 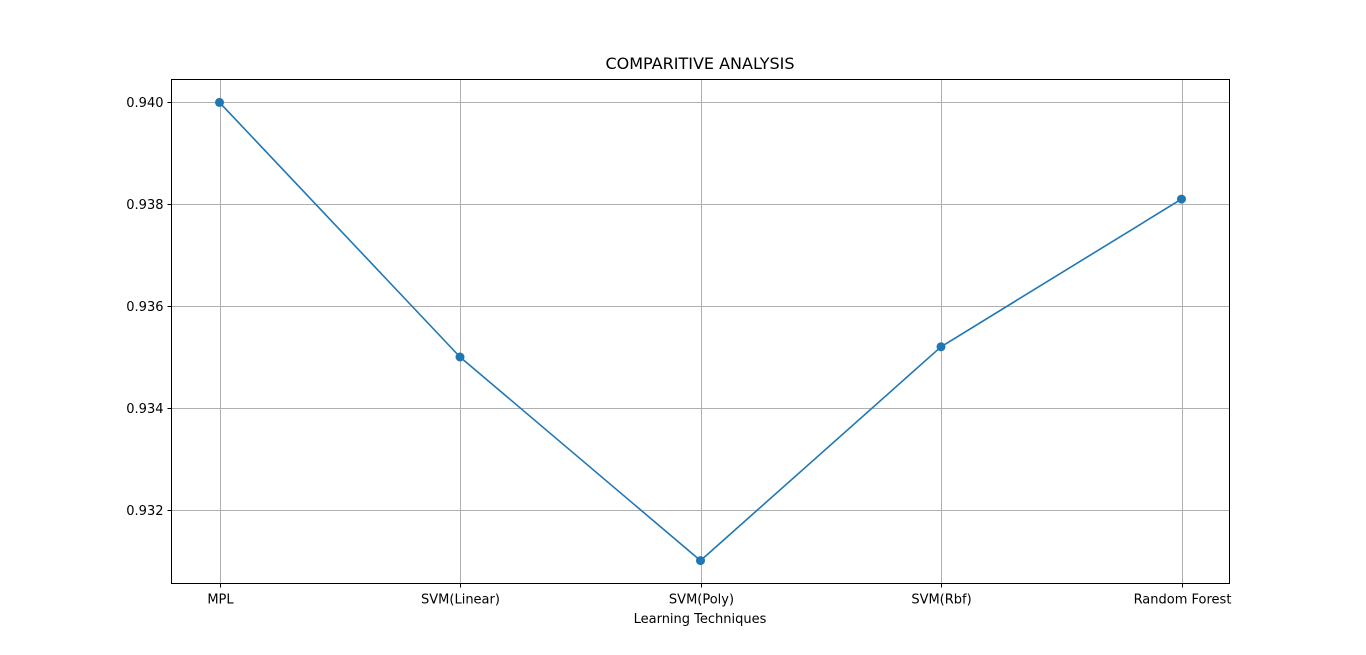 I want to click on y-tick-label: 0.932, so click(x=144, y=511).